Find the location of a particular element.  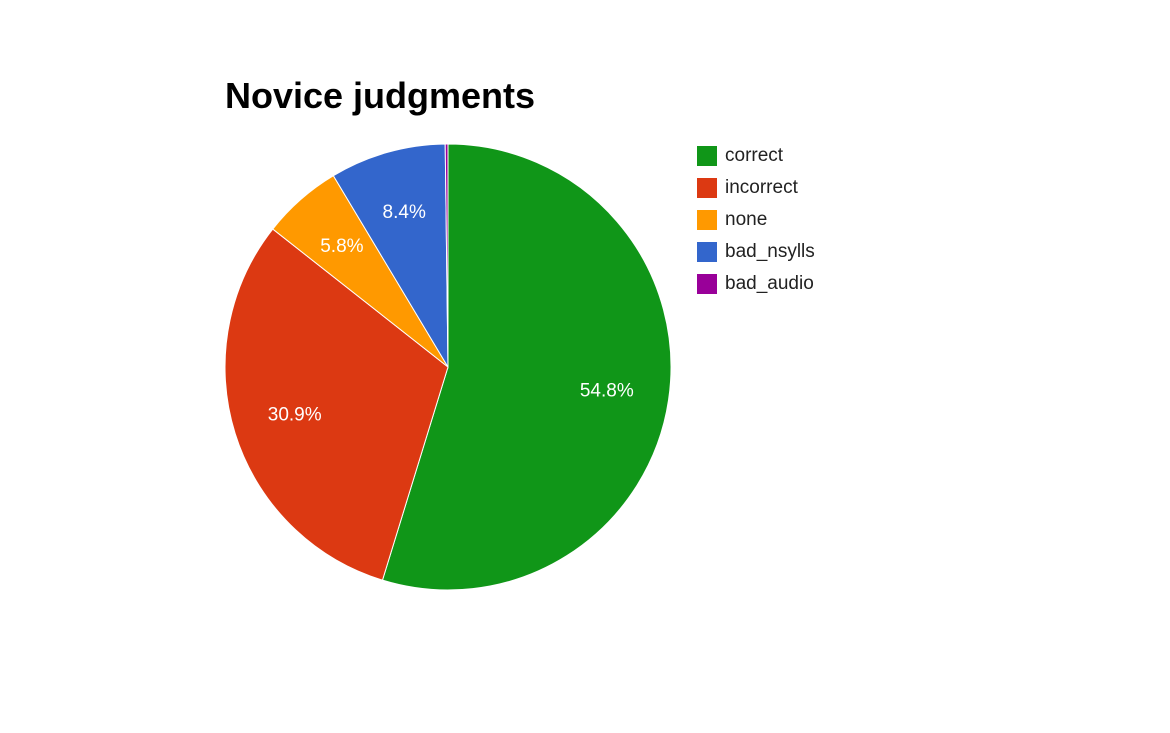

legend: correct incorrect none bad_nsylls bad_audio is located at coordinates (756, 220).